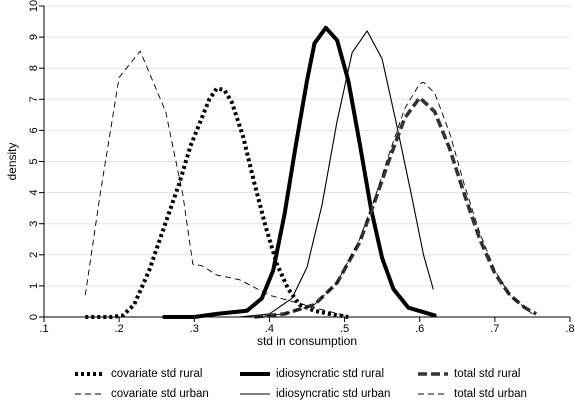  What do you see at coordinates (487, 374) in the screenshot?
I see `legend-label-total-std-rural: total std rural` at bounding box center [487, 374].